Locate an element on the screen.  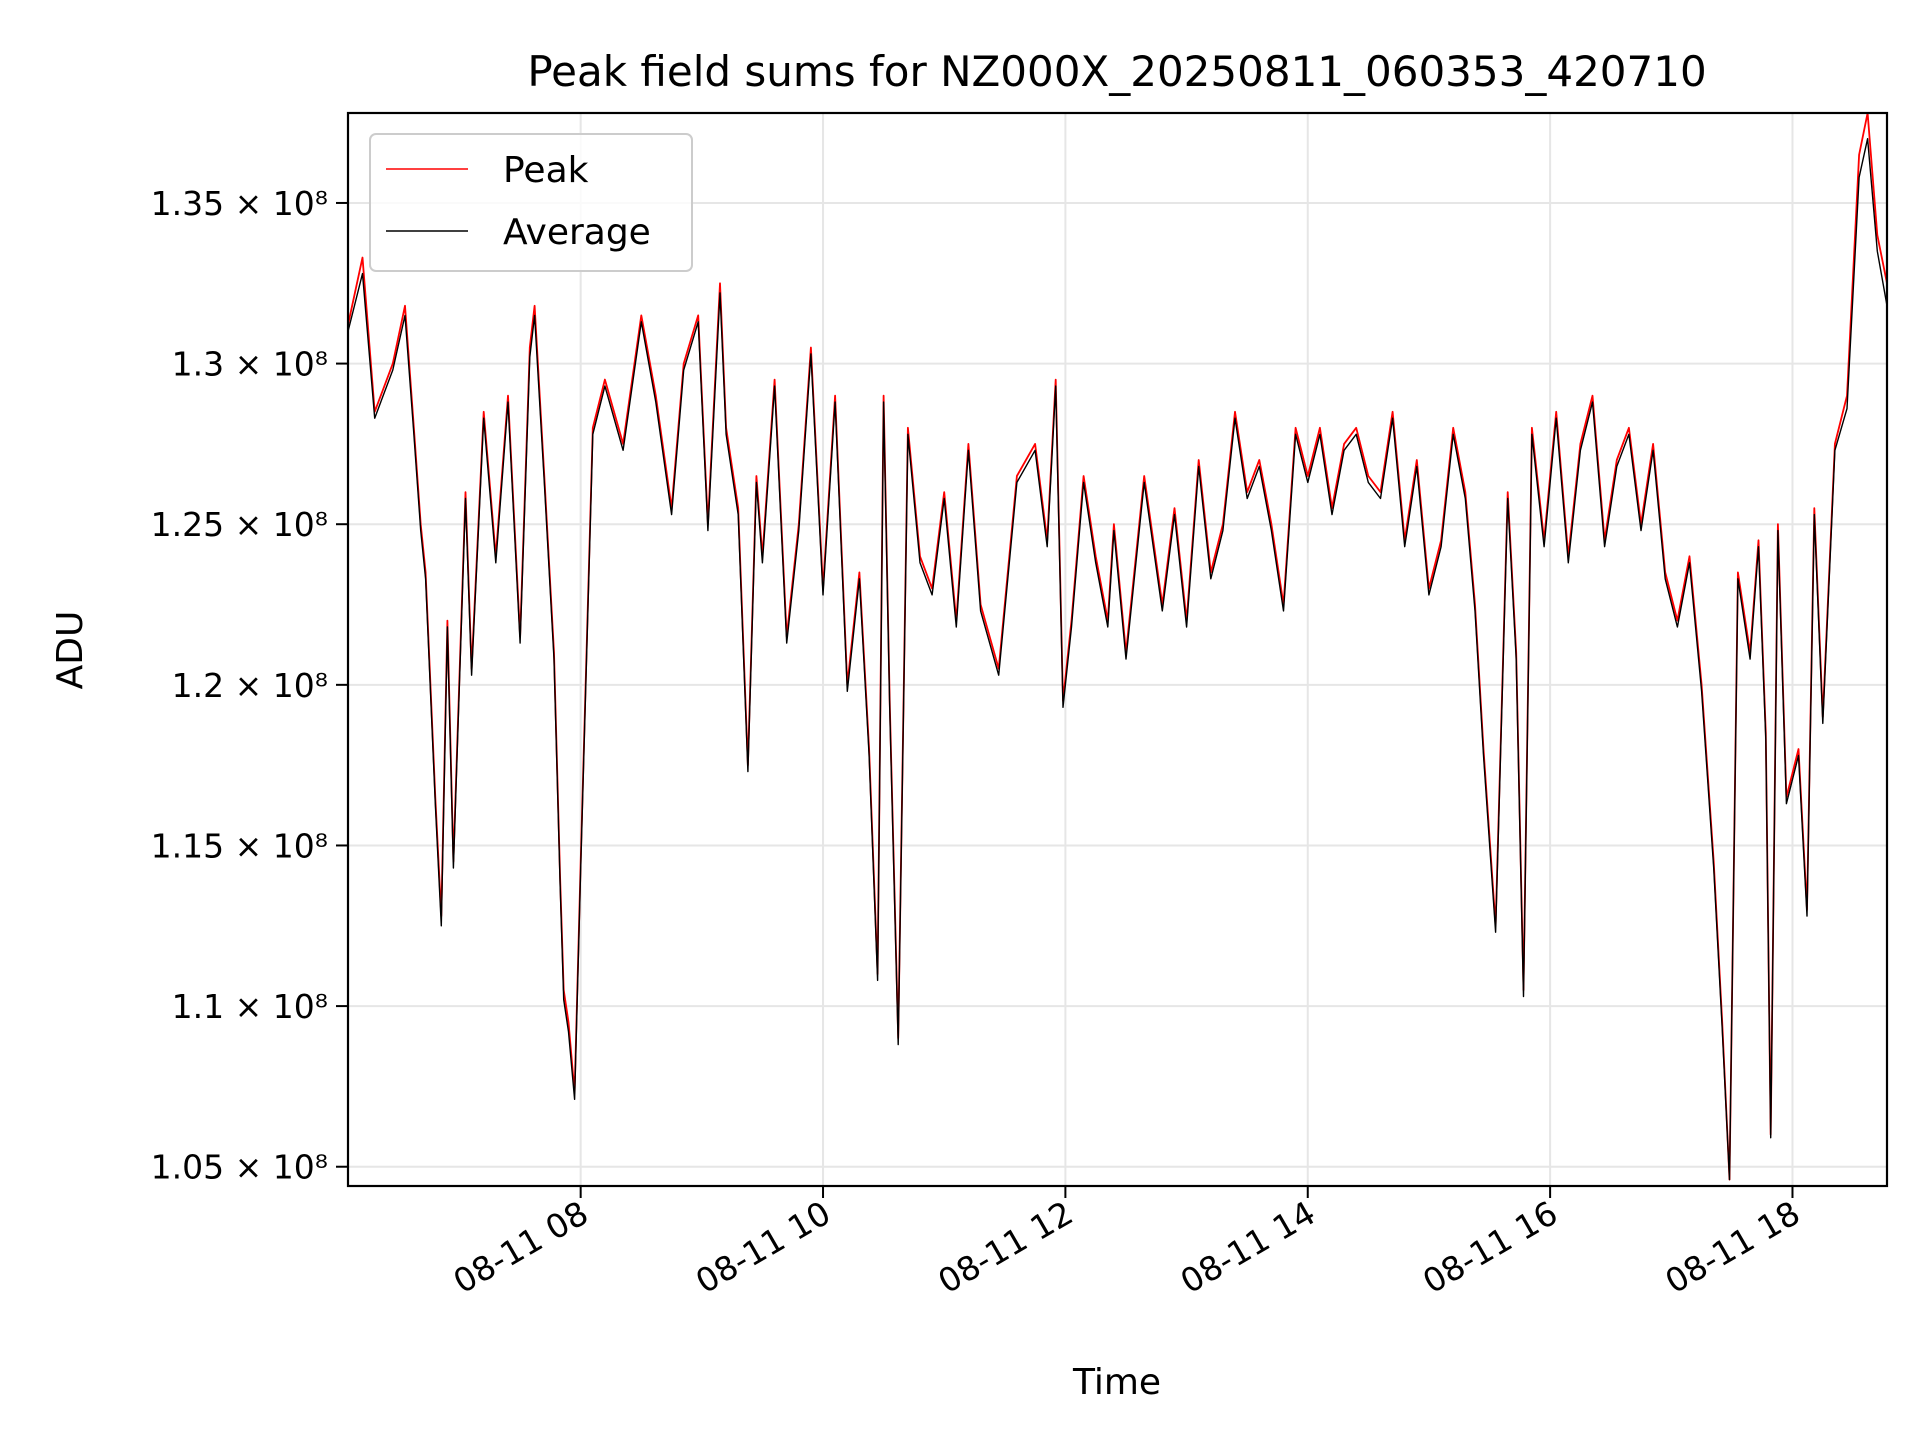
y-tick-label: 1.3 × 10⁸ is located at coordinates (250, 364).